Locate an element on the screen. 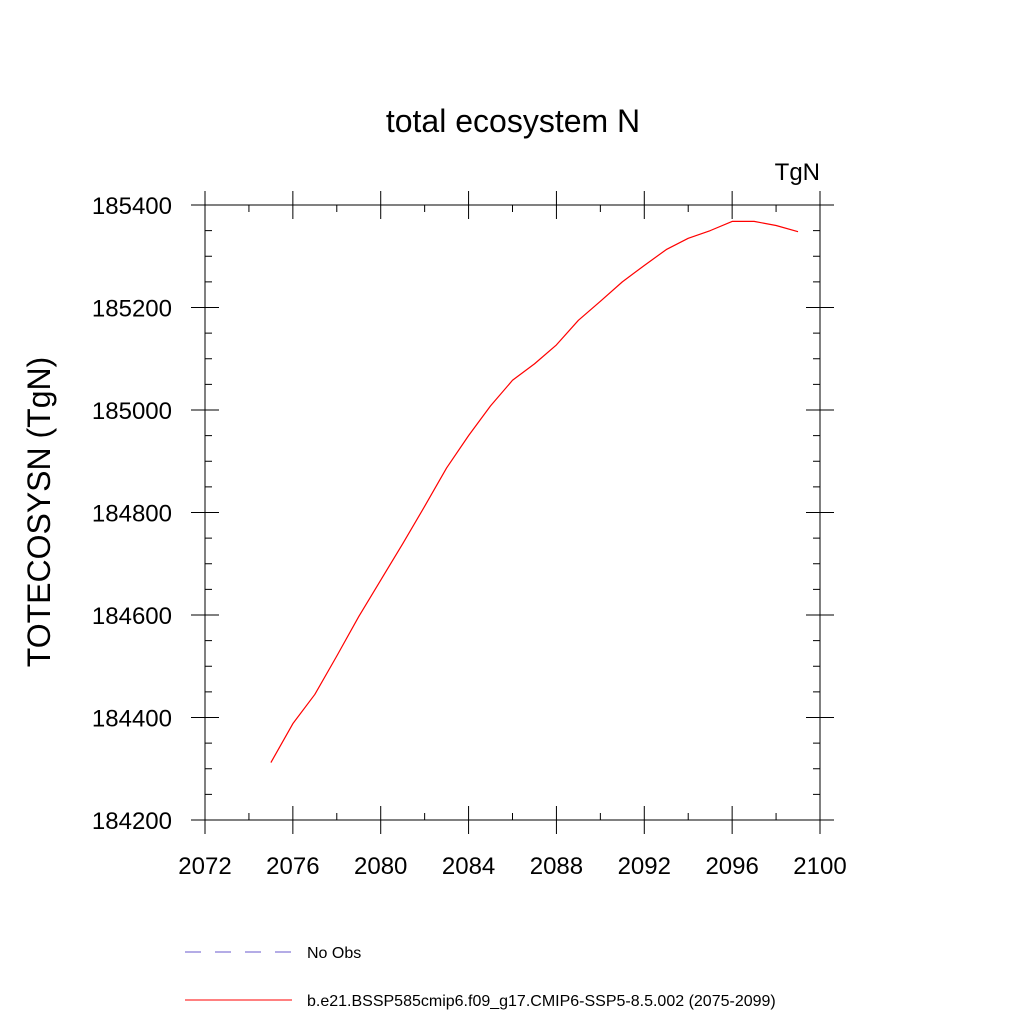 The height and width of the screenshot is (1024, 1024). y-tick-label: 185200 is located at coordinates (132, 309).